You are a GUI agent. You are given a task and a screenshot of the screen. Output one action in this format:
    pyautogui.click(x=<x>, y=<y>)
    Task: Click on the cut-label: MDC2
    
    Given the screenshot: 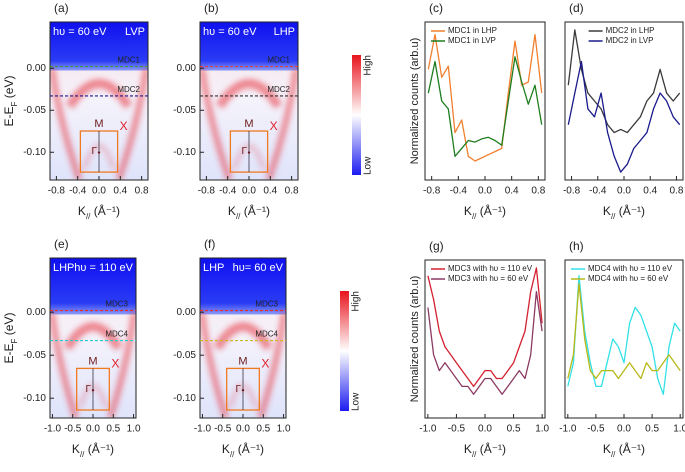 What is the action you would take?
    pyautogui.click(x=128, y=89)
    